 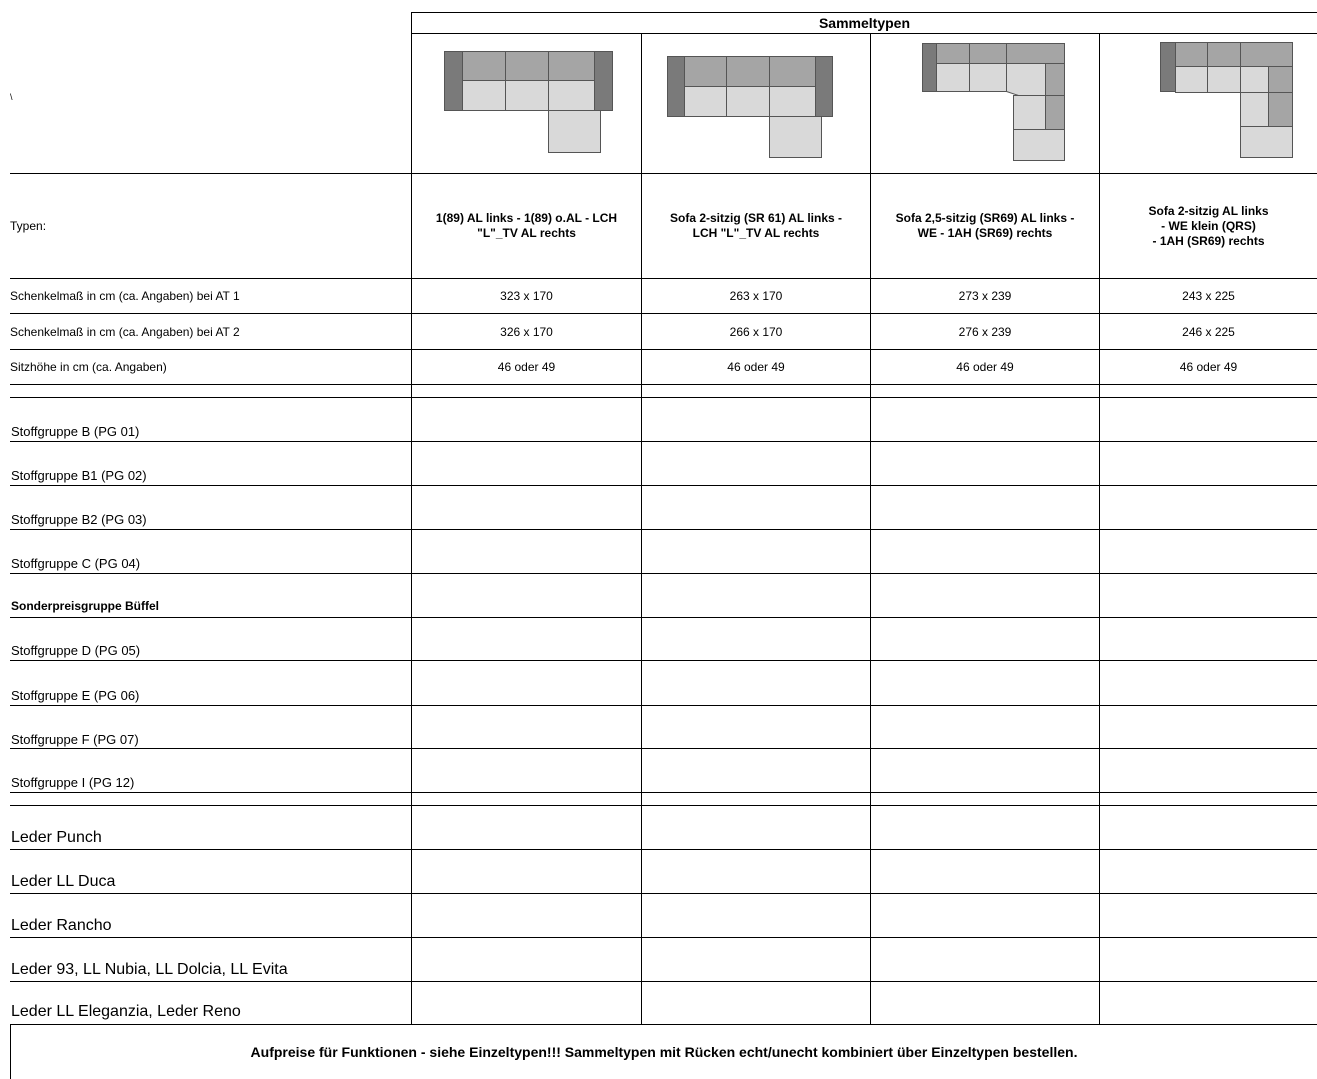 What do you see at coordinates (79, 475) in the screenshot?
I see `fabric-group-b1: Stoffgruppe B1 (PG 02)` at bounding box center [79, 475].